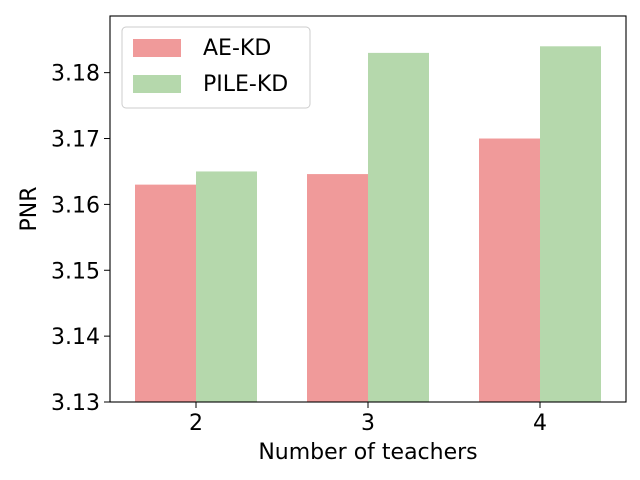  What do you see at coordinates (80, 239) in the screenshot?
I see `y-axis-ticks: 3.13 3.14 3.15 3.16 3.17 3.18` at bounding box center [80, 239].